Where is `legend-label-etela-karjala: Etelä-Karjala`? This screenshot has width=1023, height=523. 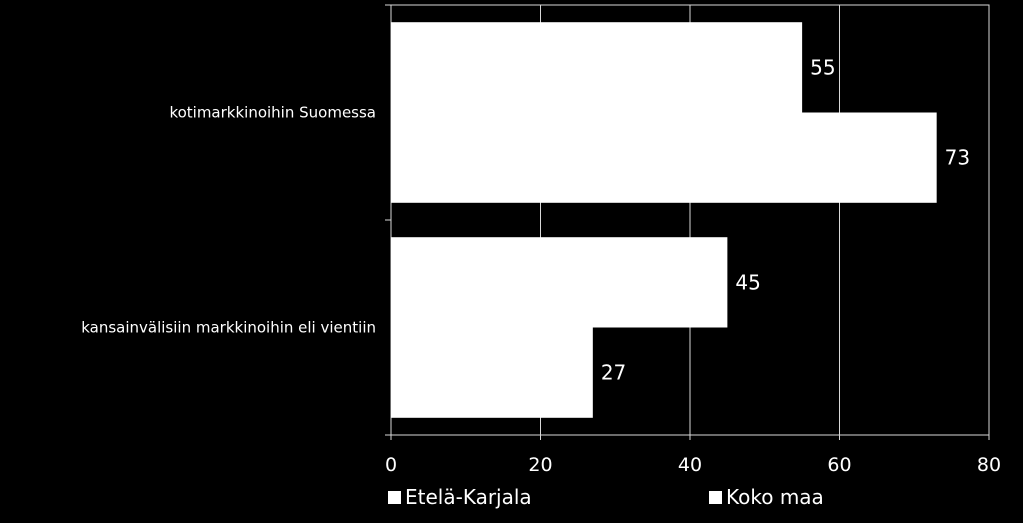 legend-label-etela-karjala: Etelä-Karjala is located at coordinates (468, 497).